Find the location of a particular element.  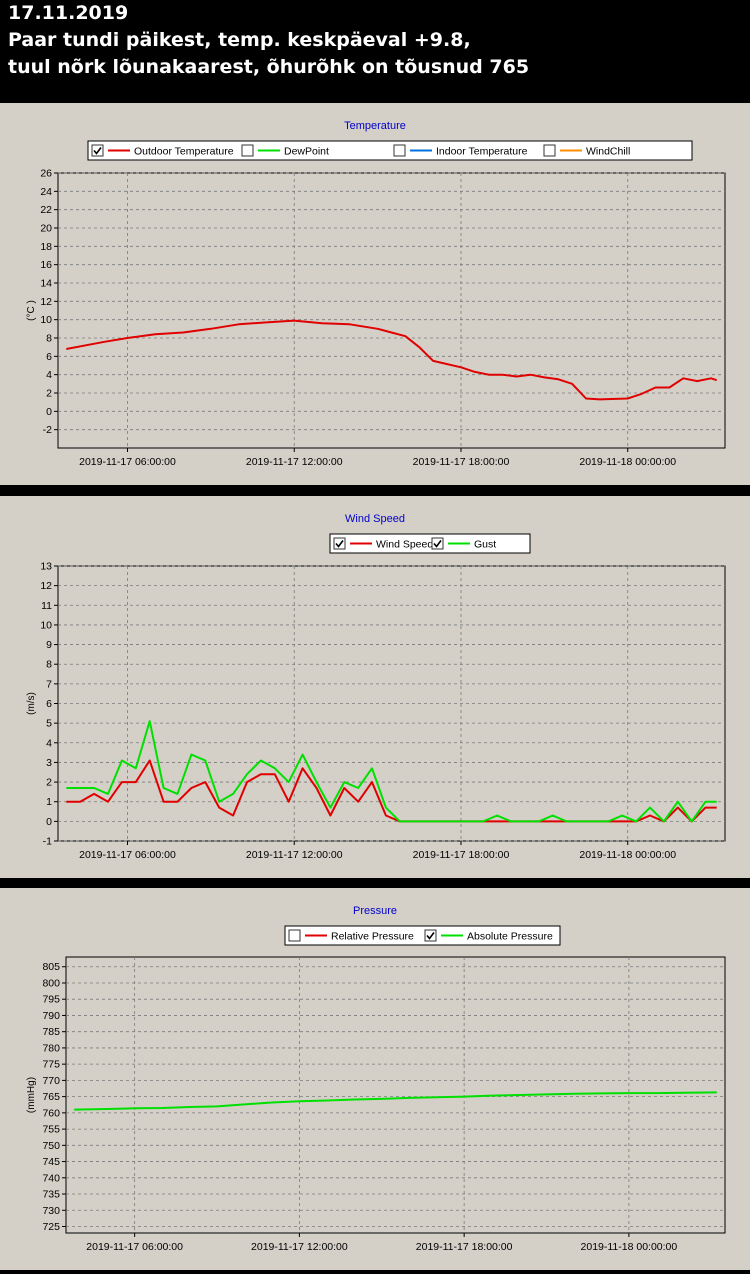

y-tick-label: 16 is located at coordinates (46, 265).